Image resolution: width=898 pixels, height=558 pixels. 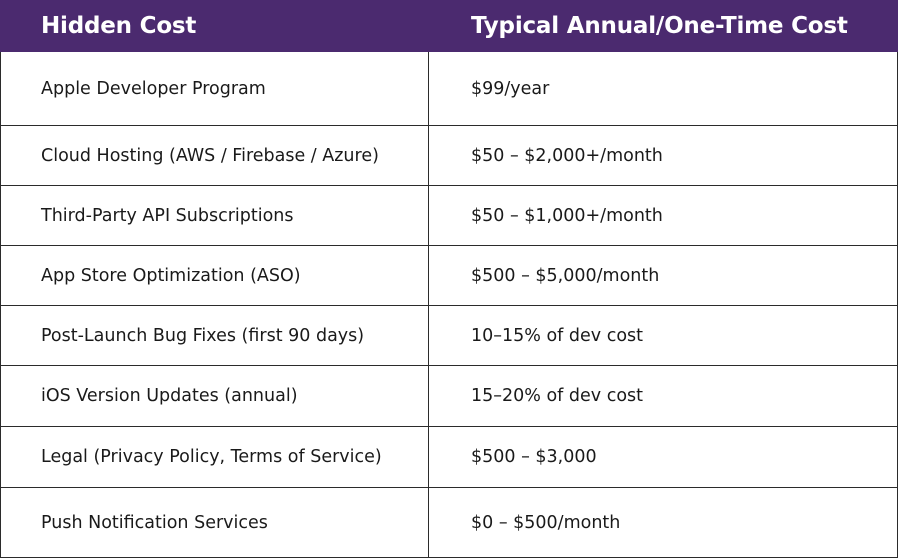 I want to click on cost-value: $50 – $1,000+/month, so click(x=567, y=215).